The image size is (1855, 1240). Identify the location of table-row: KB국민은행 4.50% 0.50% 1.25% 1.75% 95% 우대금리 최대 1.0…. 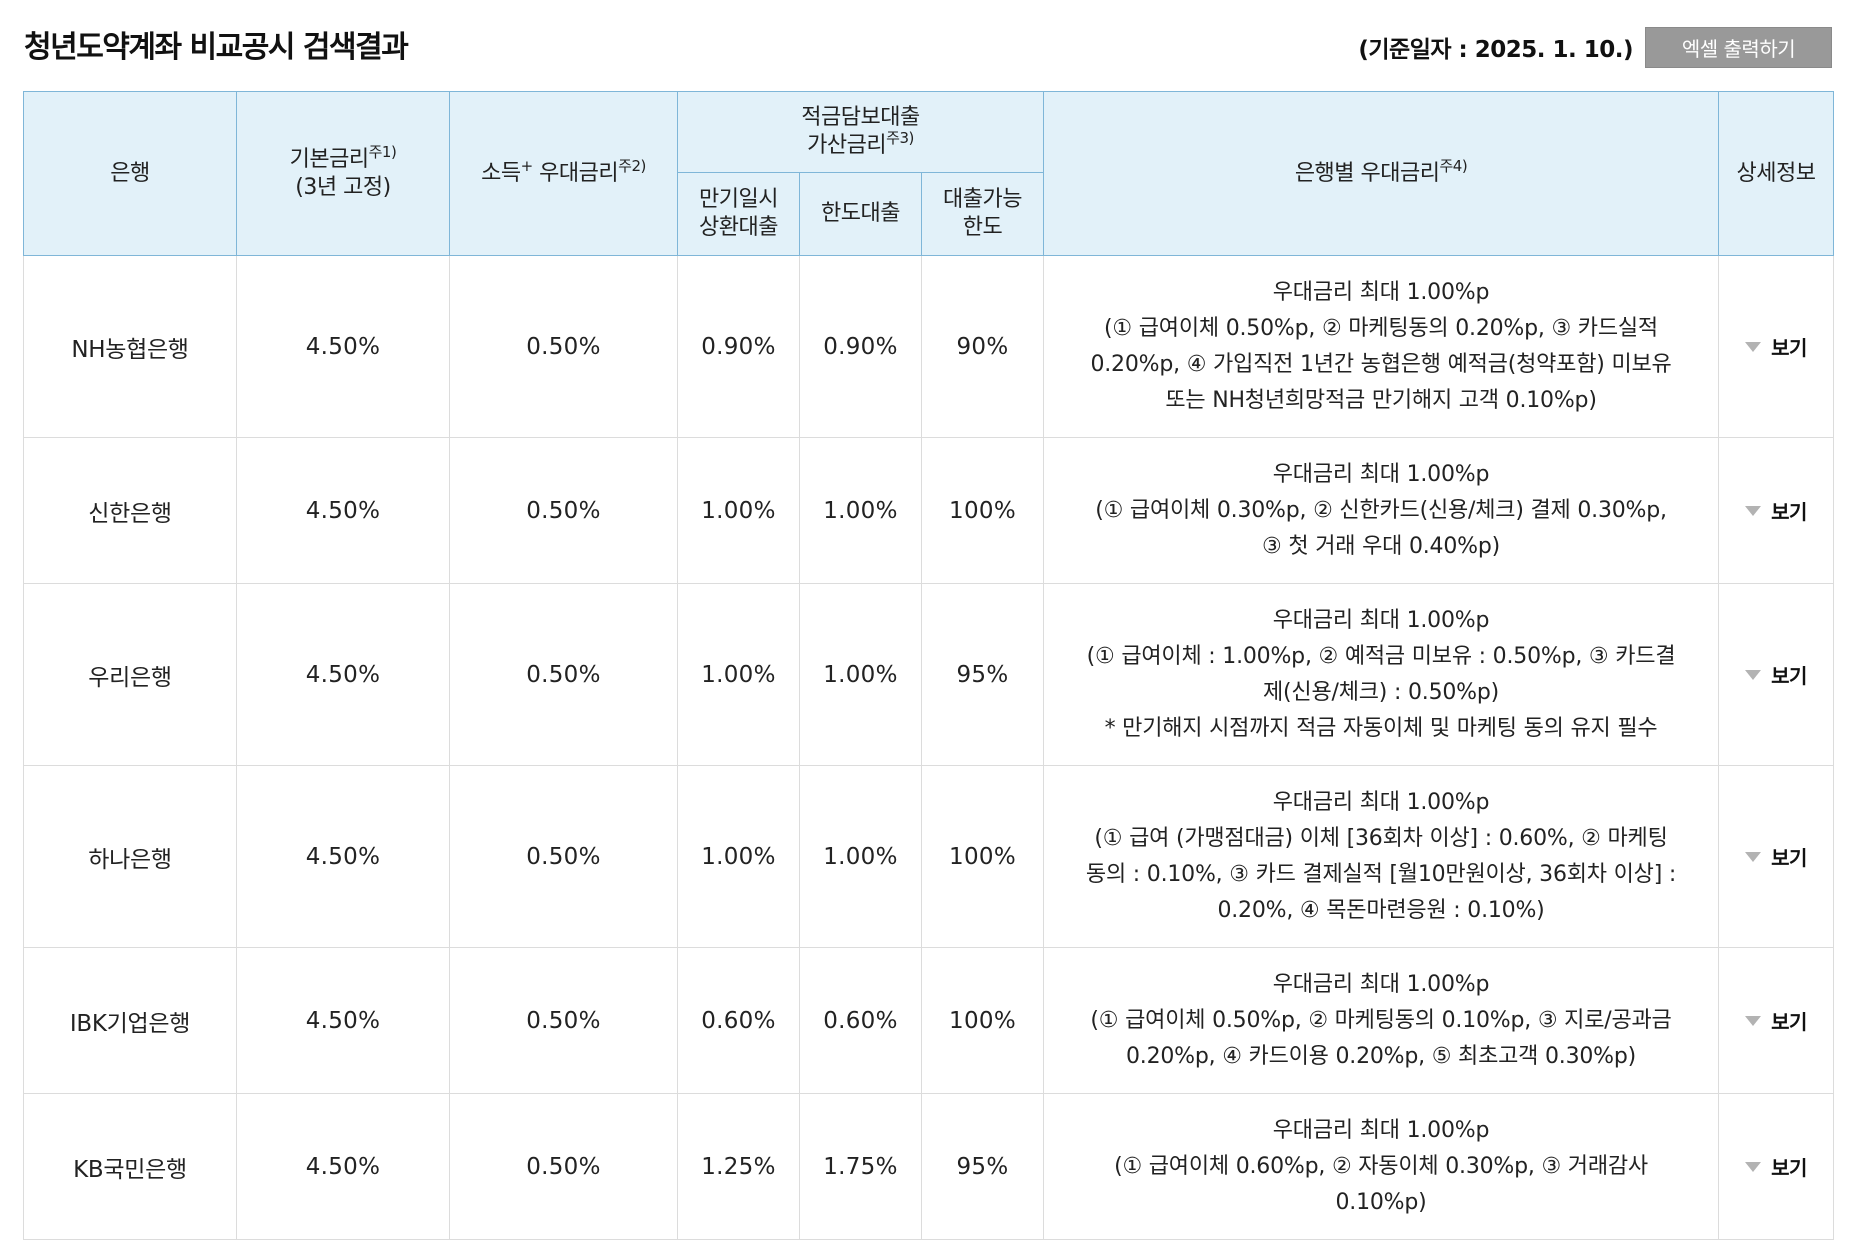
(929, 1166).